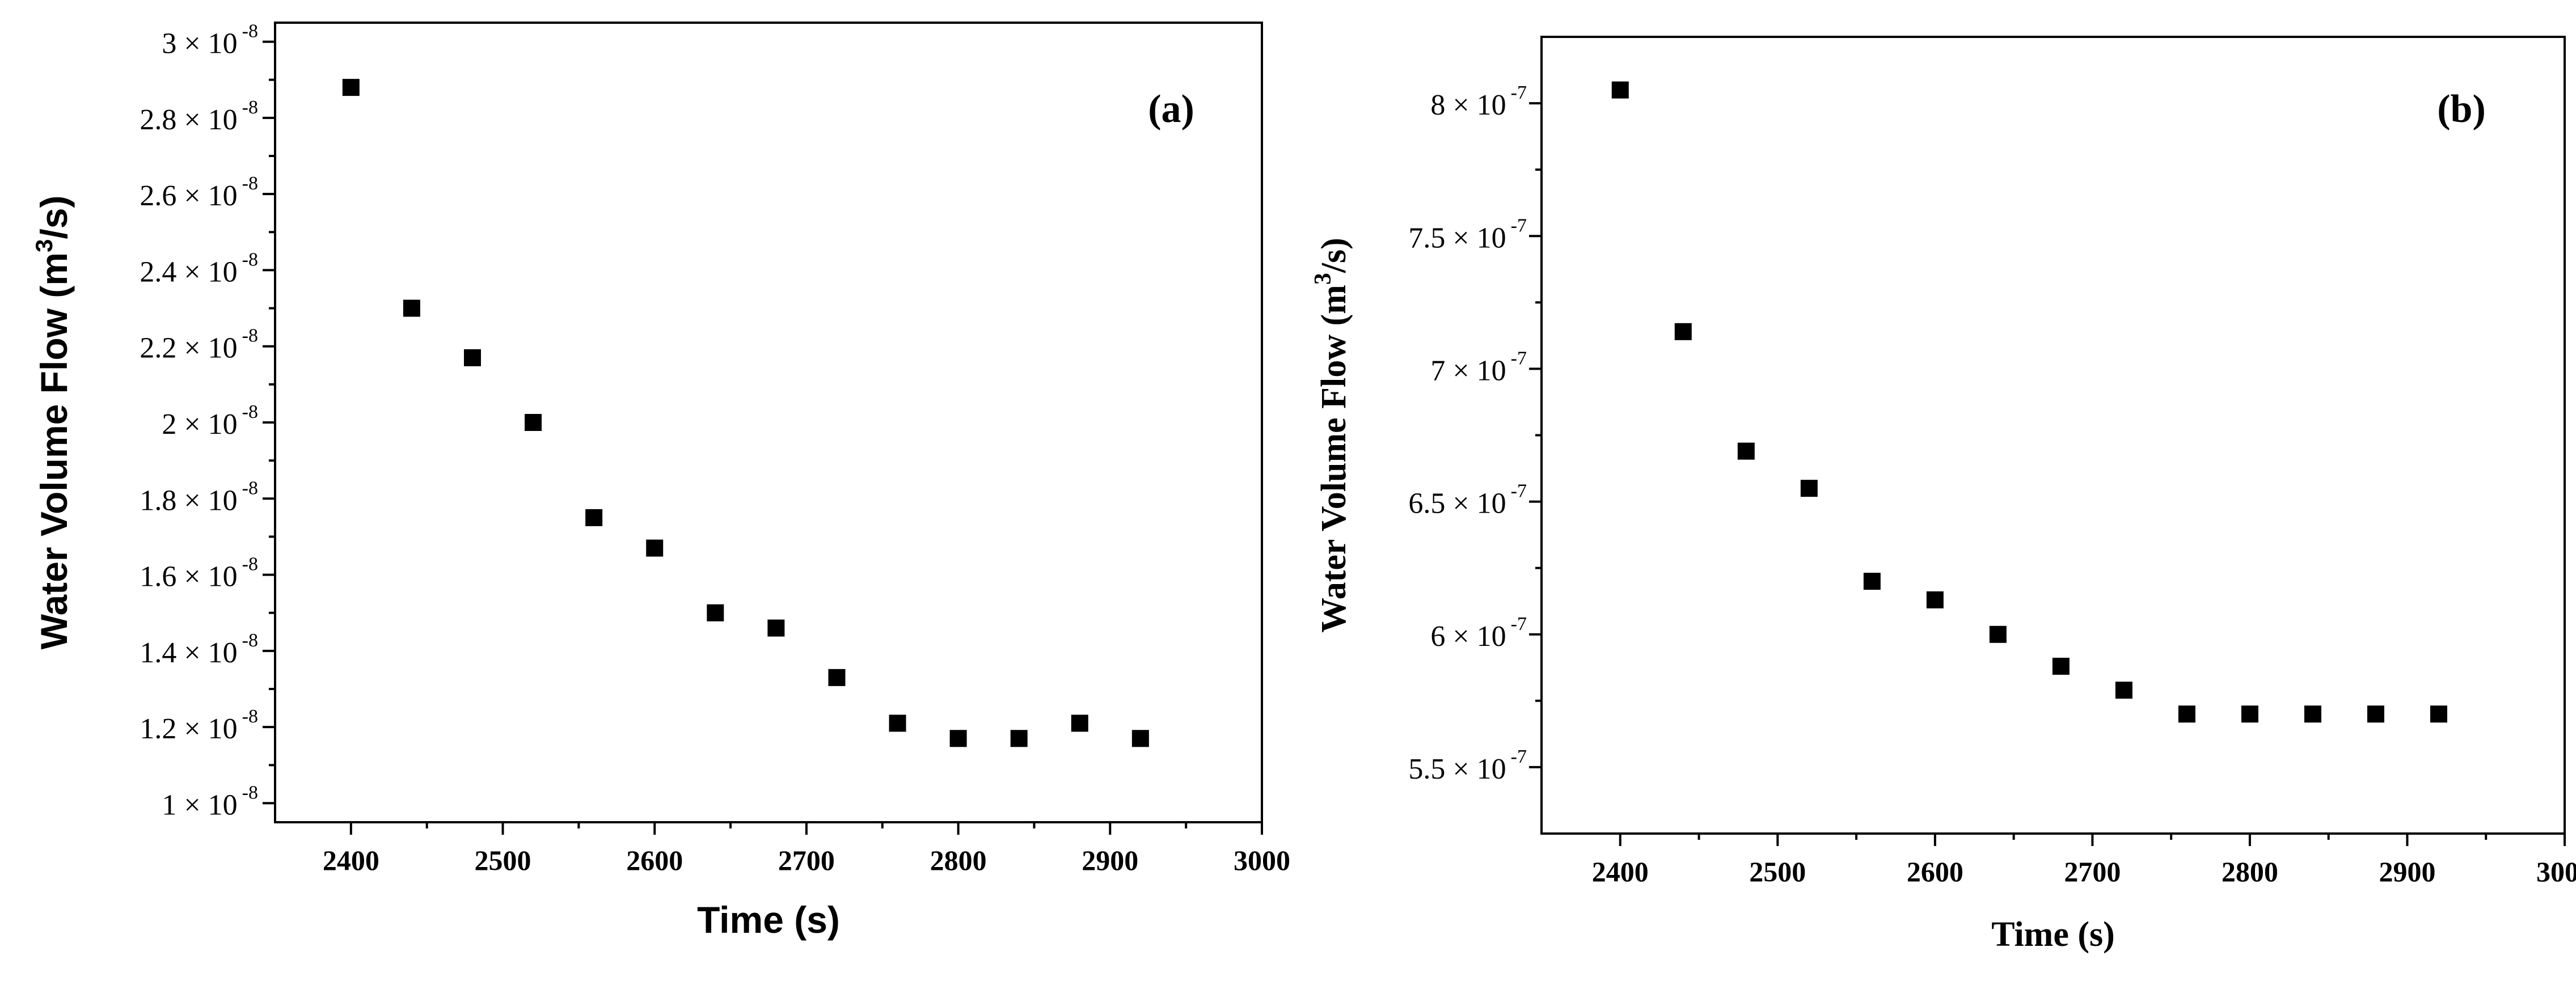 This screenshot has height=981, width=2576. Describe the element at coordinates (199, 192) in the screenshot. I see `y-tick-label: 2.6 × 10 -8` at that location.